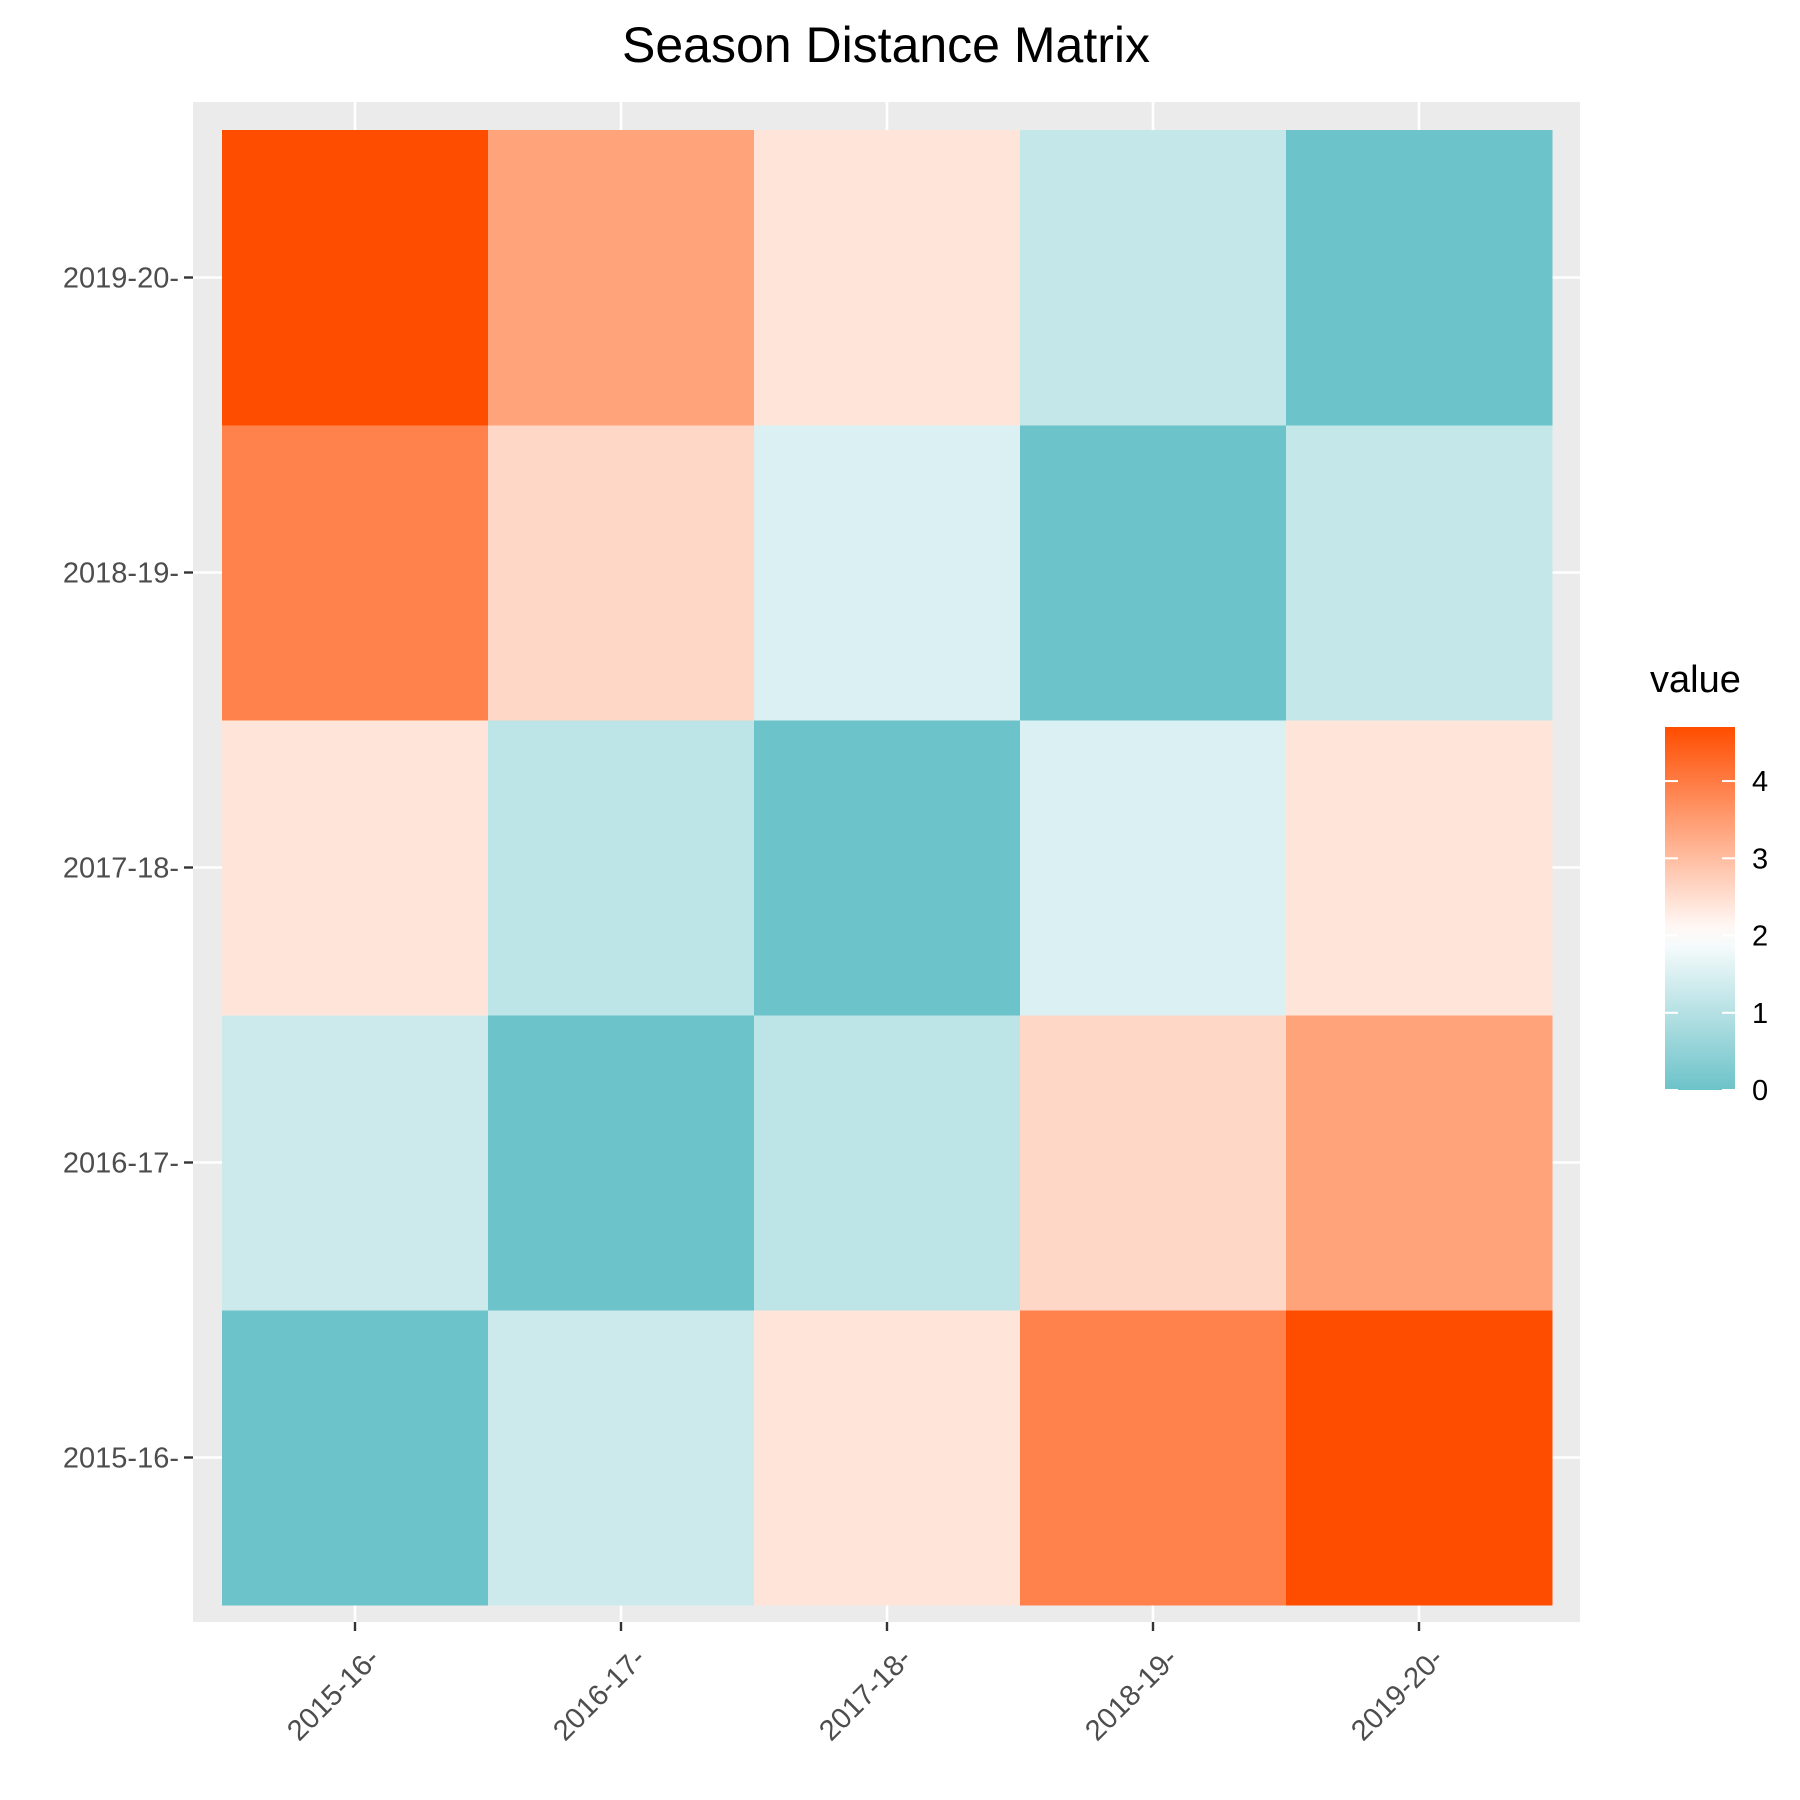  I want to click on x-tick-label: 2017-18-, so click(865, 1694).